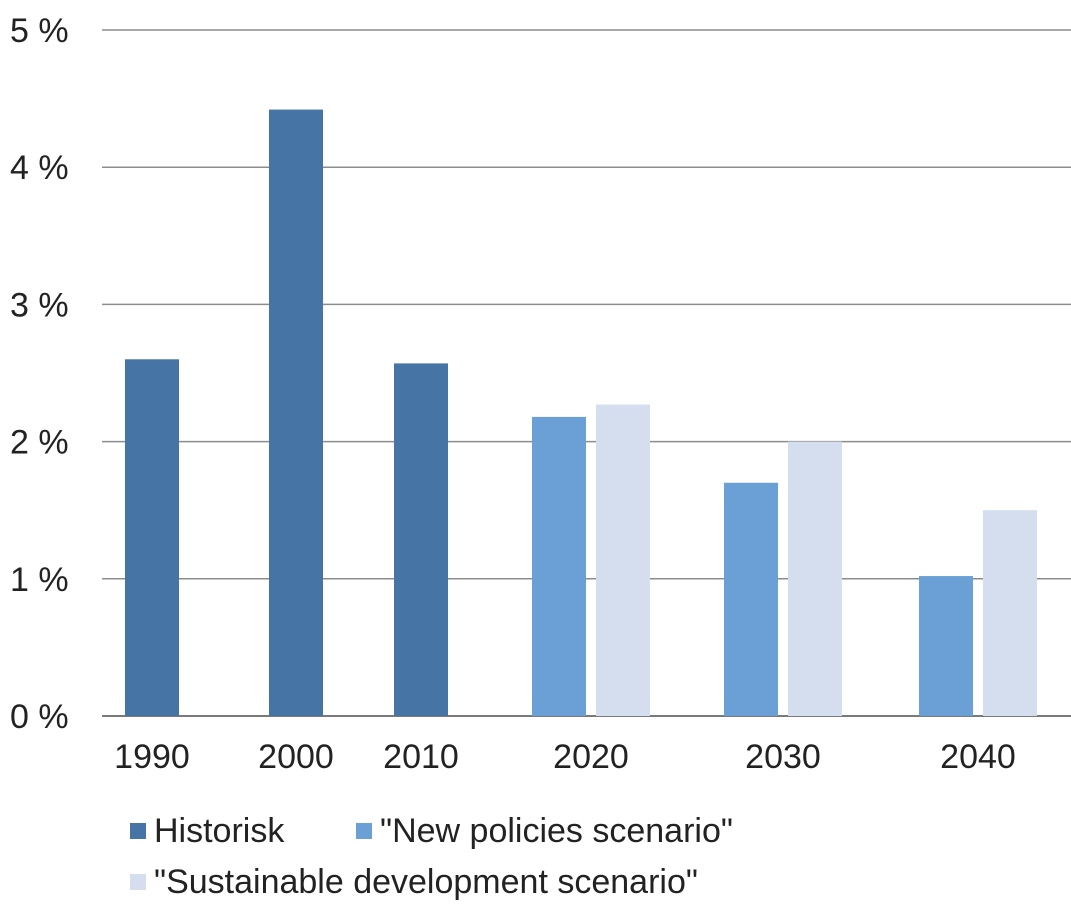 The height and width of the screenshot is (923, 1071). Describe the element at coordinates (421, 757) in the screenshot. I see `x-tick-label: 2010` at that location.